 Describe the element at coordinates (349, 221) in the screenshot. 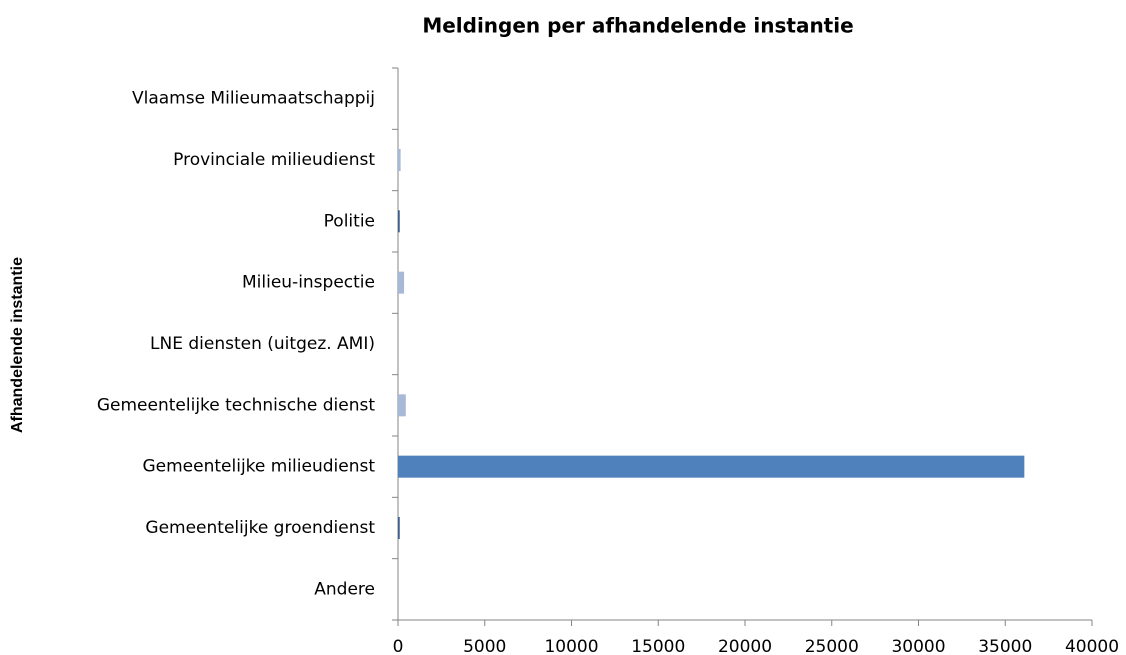

I see `y-tick-label: Politie` at that location.